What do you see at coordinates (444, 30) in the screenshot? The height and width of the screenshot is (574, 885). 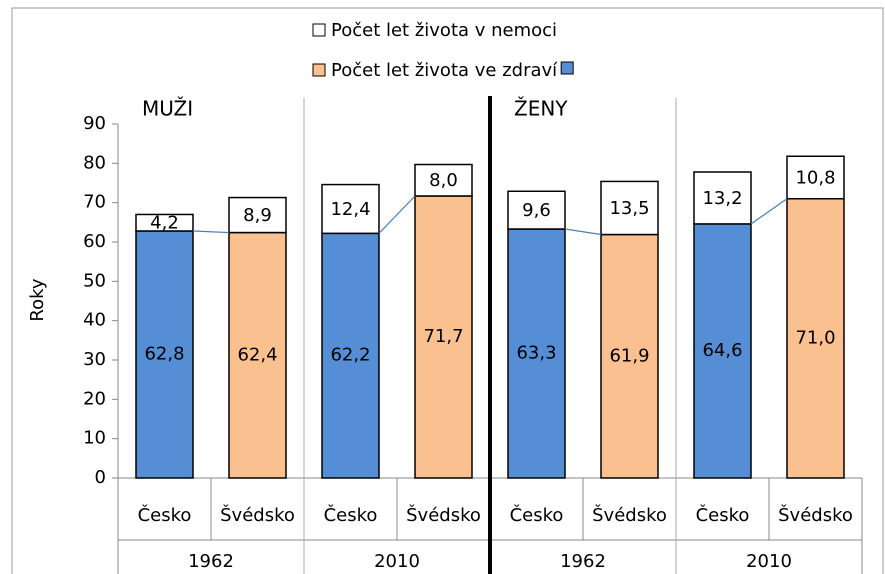 I see `legend-label: Počet let života v nemoci` at bounding box center [444, 30].